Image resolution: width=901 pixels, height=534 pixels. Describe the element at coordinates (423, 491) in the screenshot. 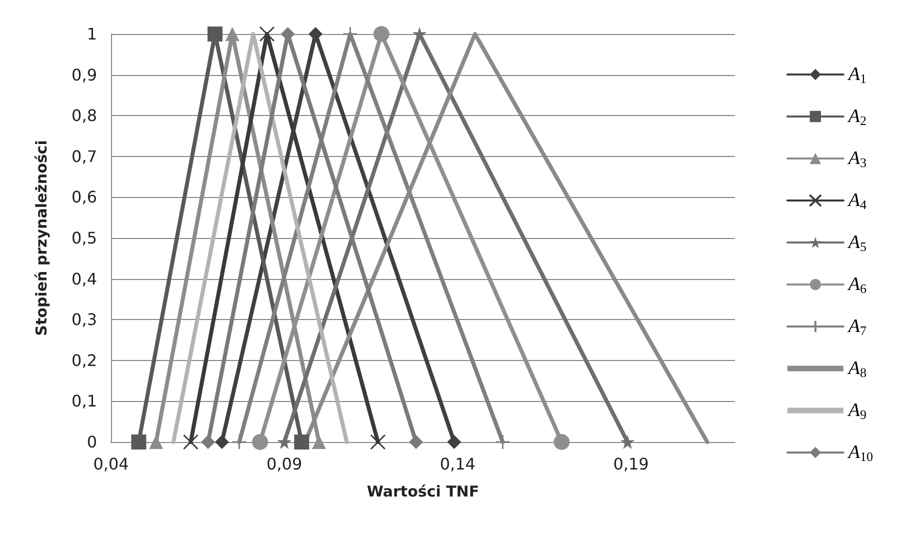

I see `x-axis-title: Wartości TNF` at that location.